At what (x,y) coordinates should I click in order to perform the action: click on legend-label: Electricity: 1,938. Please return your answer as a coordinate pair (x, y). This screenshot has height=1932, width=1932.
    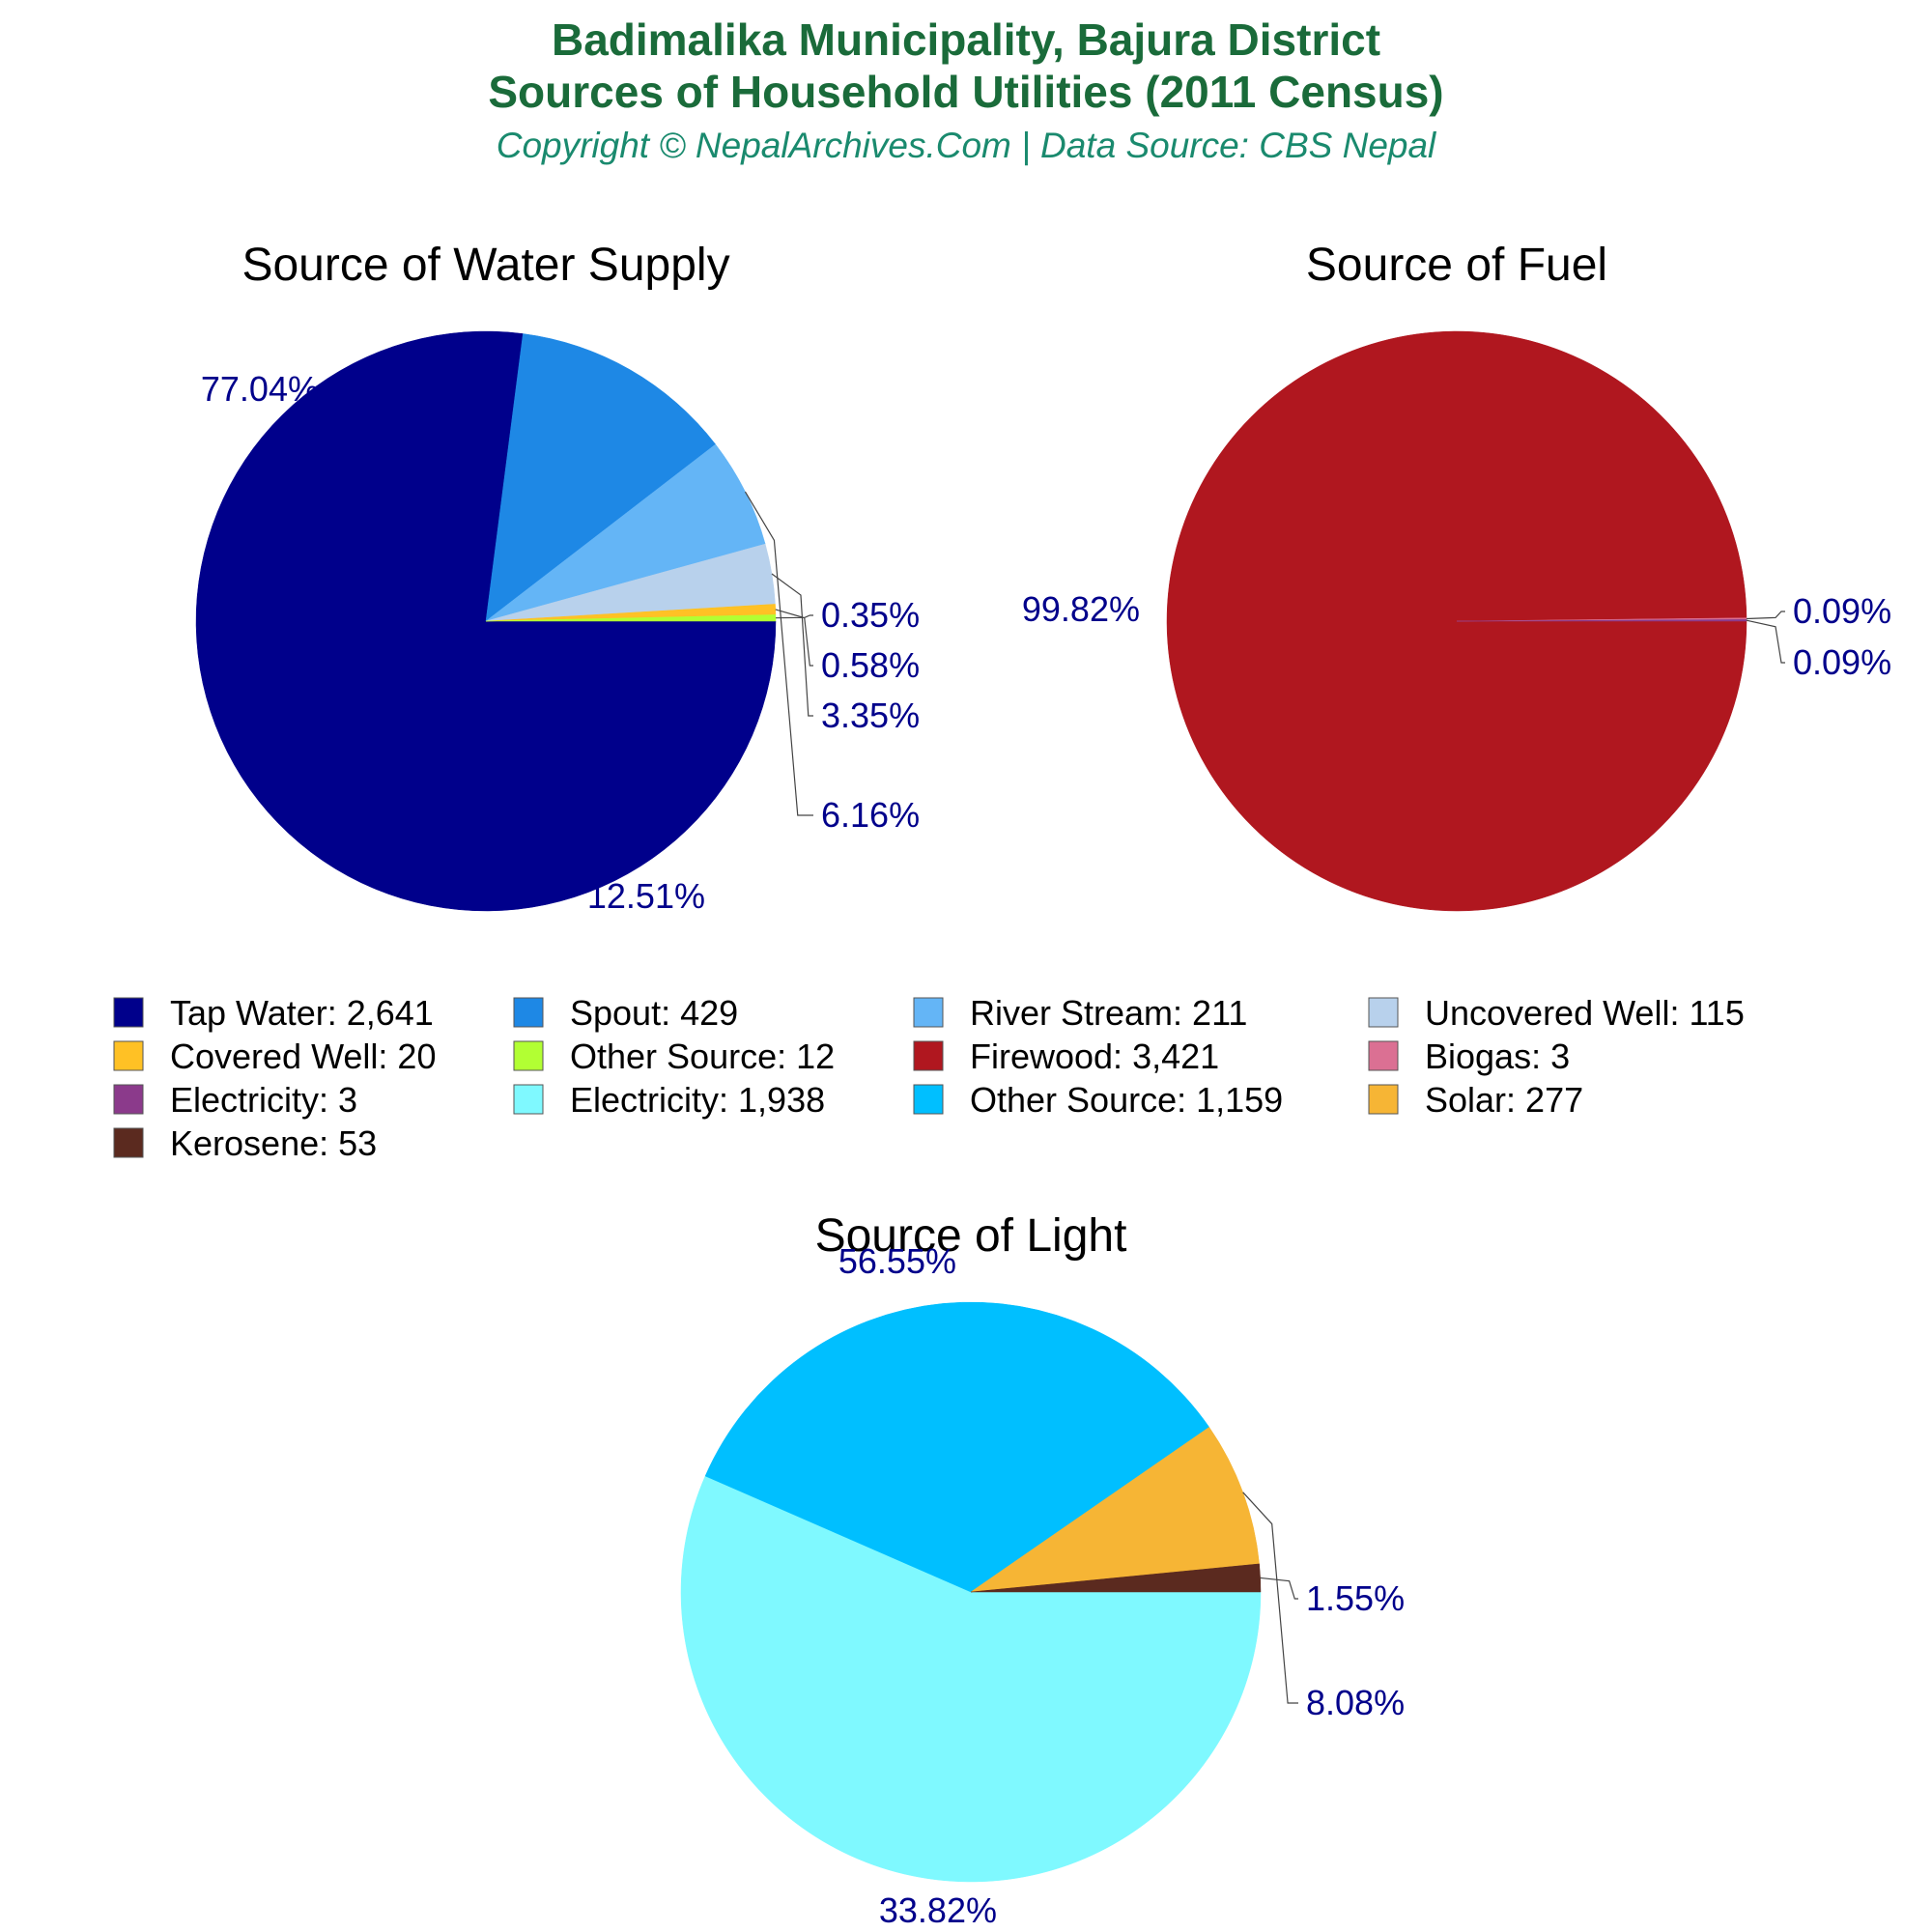
    Looking at the image, I should click on (697, 1100).